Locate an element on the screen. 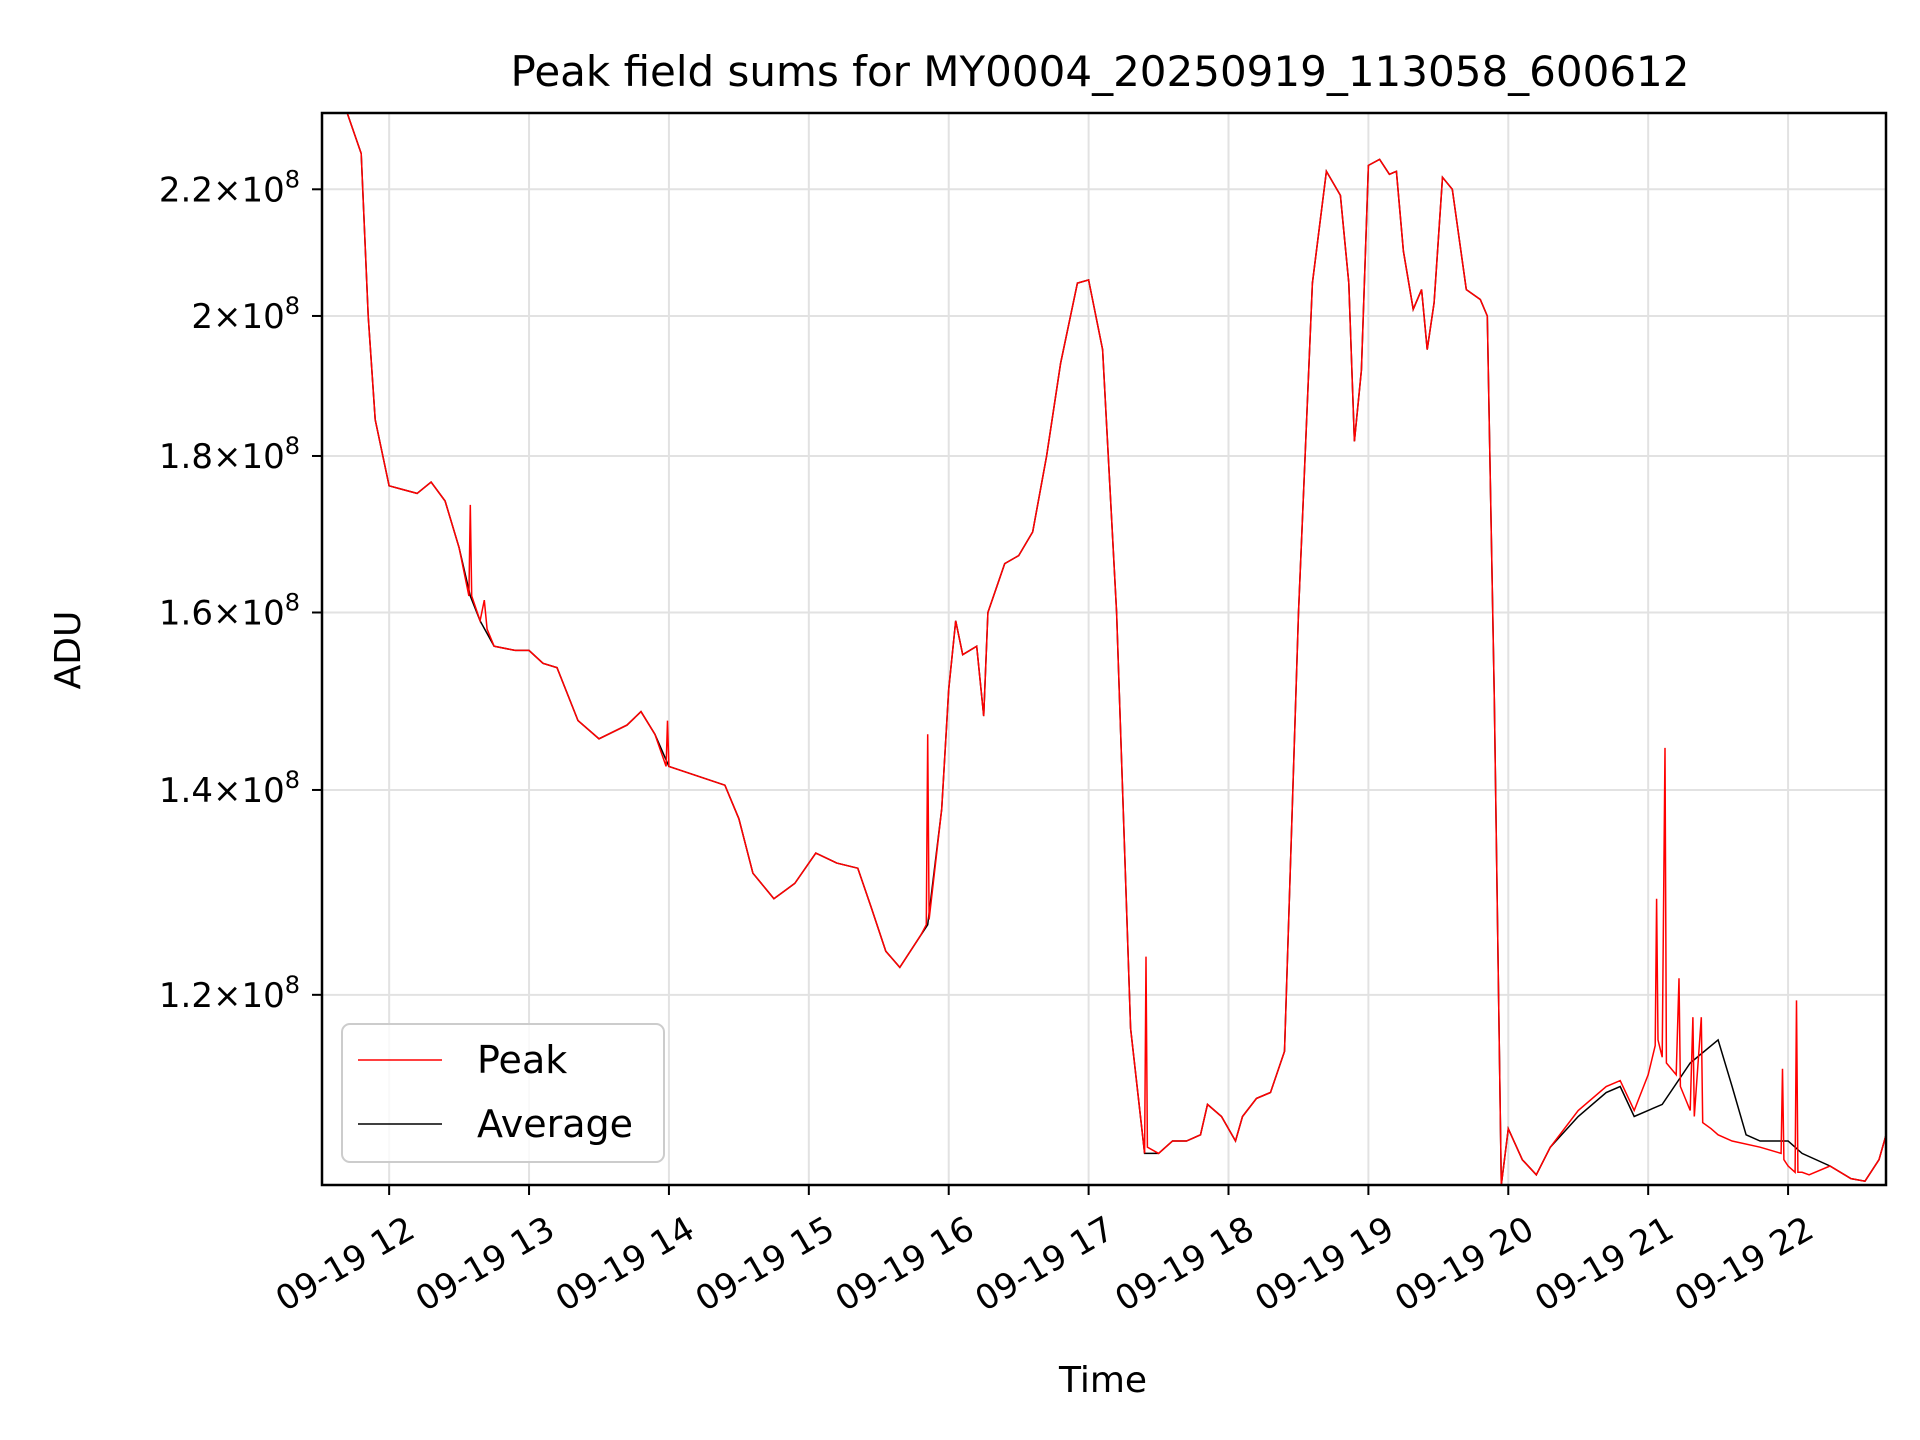 This screenshot has height=1440, width=1920. y-tick-label: 1.2×108 is located at coordinates (229, 993).